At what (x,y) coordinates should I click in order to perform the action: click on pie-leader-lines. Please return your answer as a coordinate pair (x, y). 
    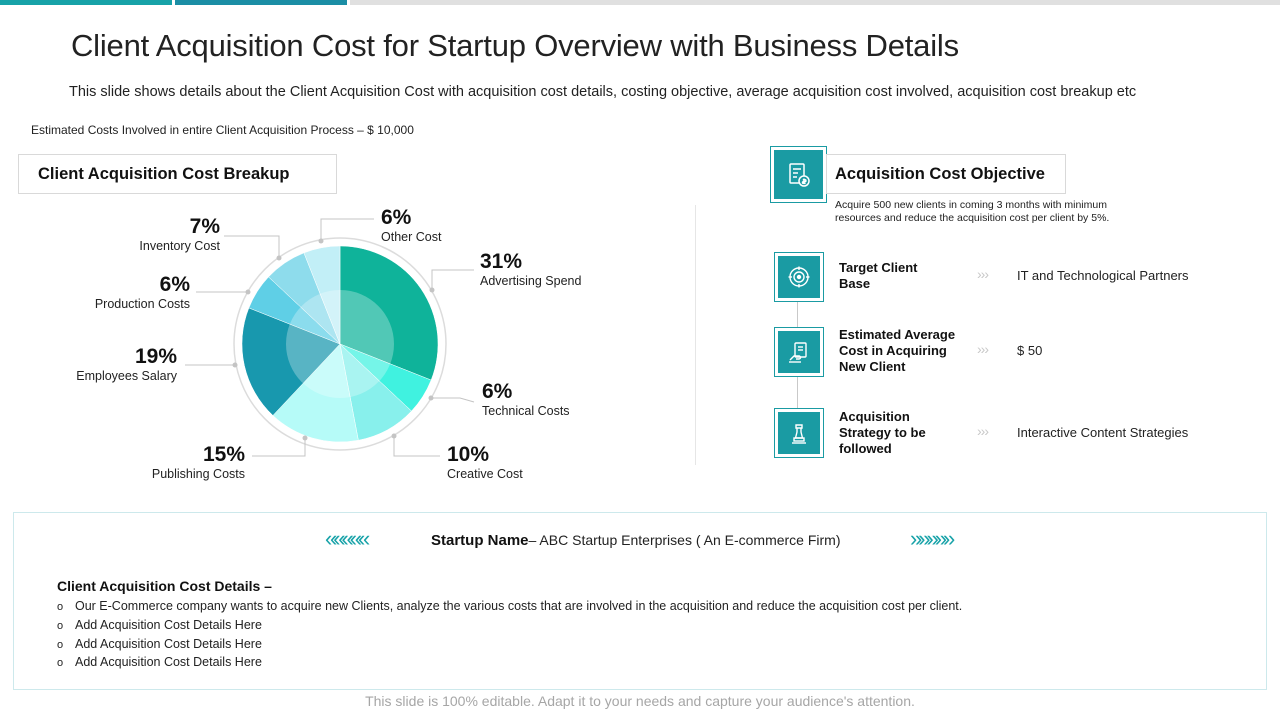
    Looking at the image, I should click on (330, 337).